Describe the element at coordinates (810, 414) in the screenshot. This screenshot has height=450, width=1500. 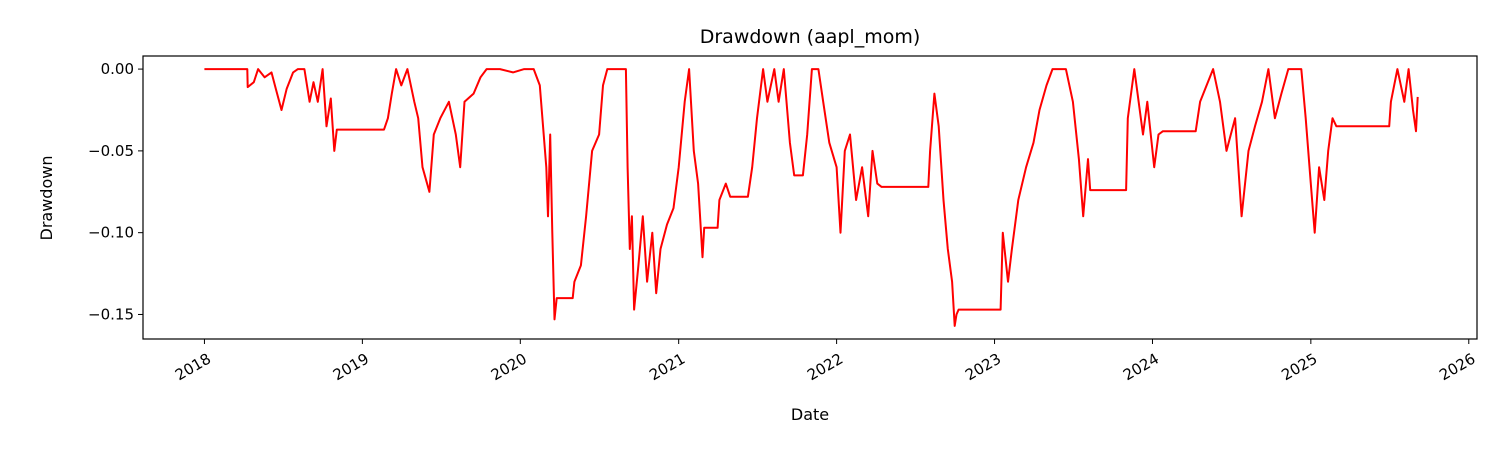
I see `x-axis-label: Date` at that location.